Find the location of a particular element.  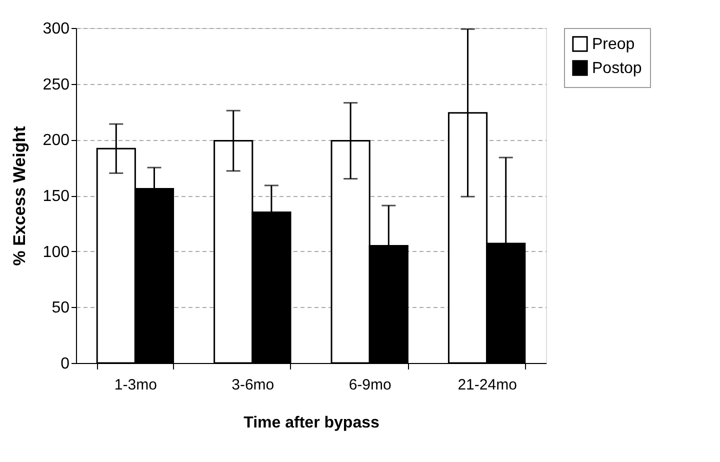

x-axis-title: Time after bypass is located at coordinates (312, 423).